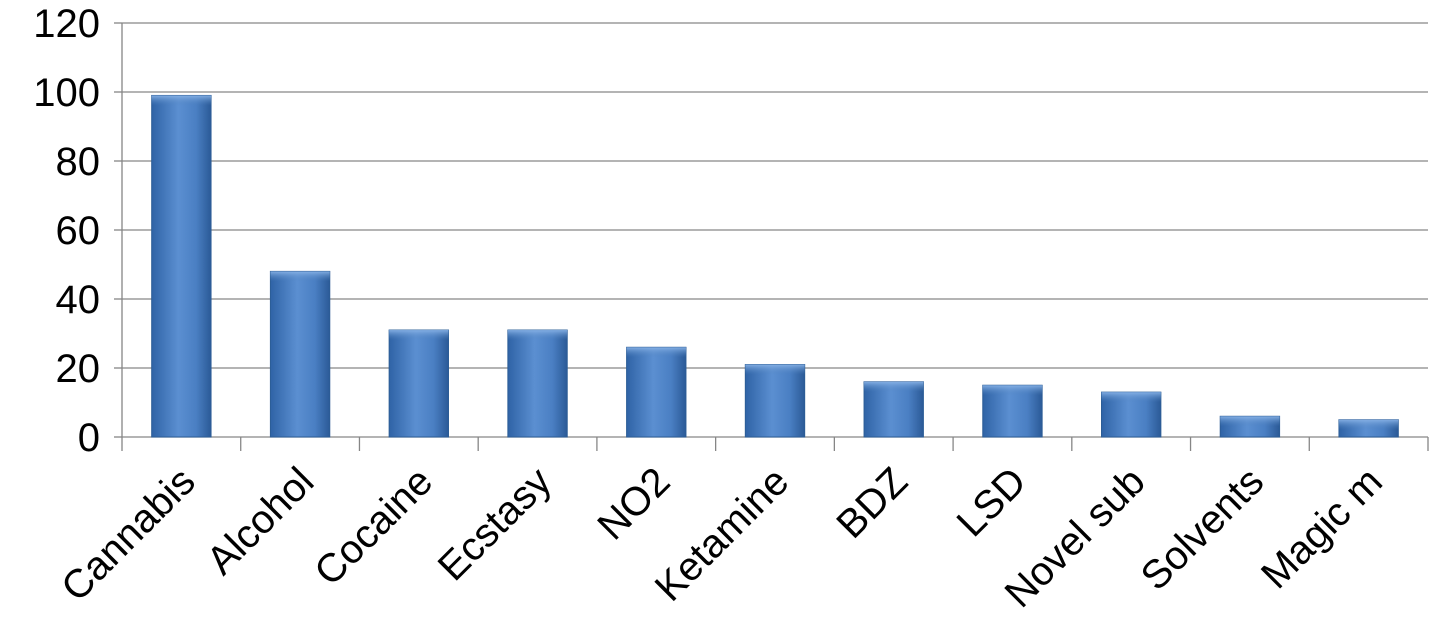 The width and height of the screenshot is (1432, 639). I want to click on bar-alcohol, so click(300, 354).